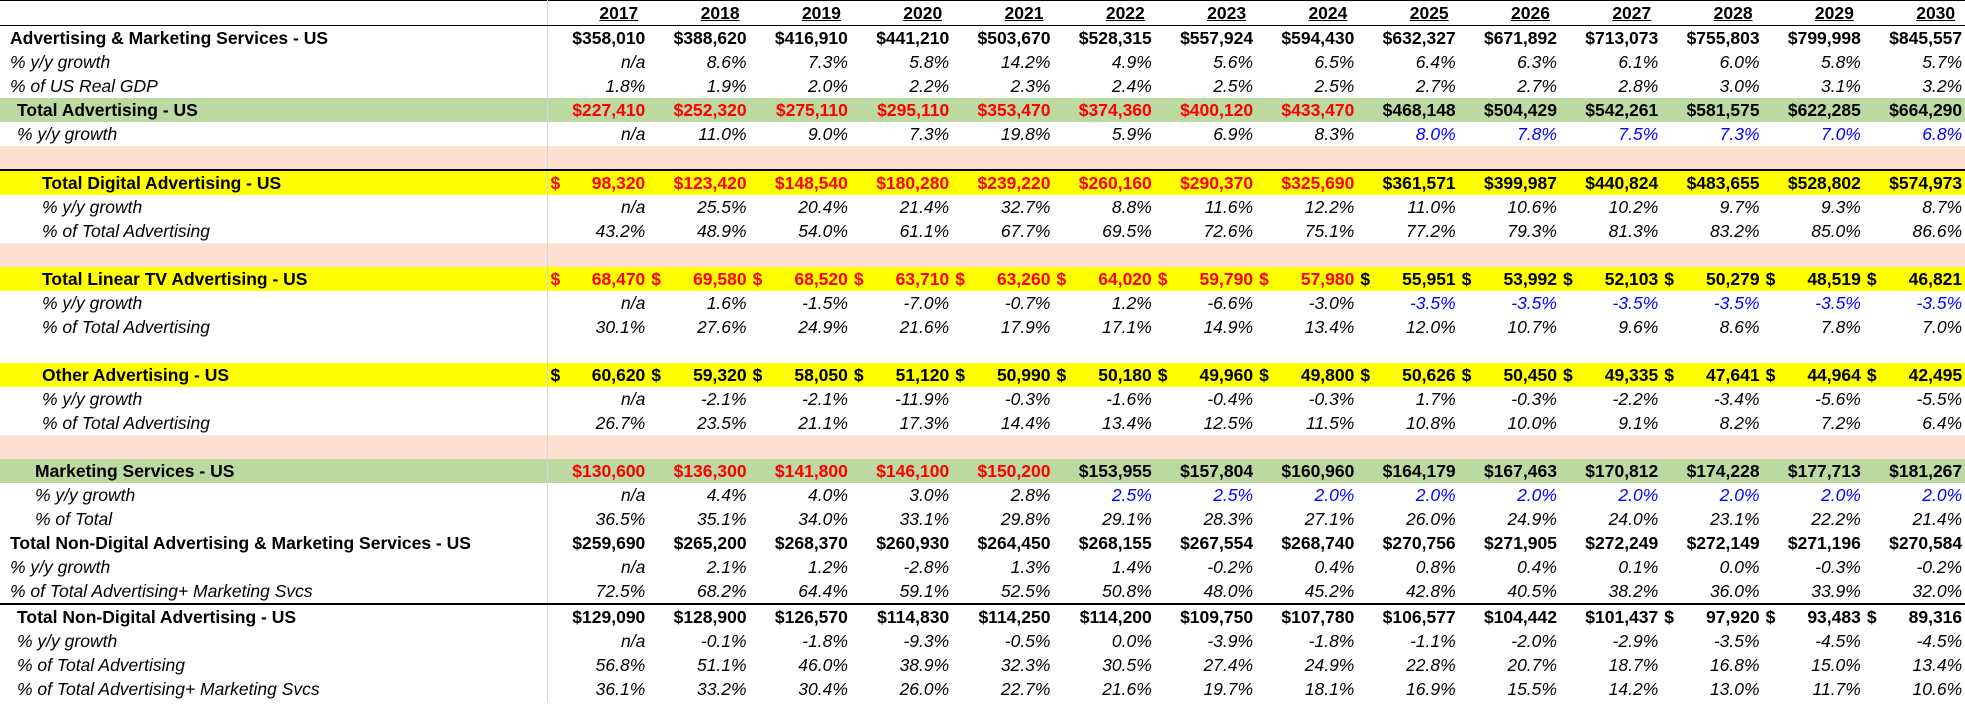 The height and width of the screenshot is (712, 1965). Describe the element at coordinates (1813, 616) in the screenshot. I see `value-cell: $93,483` at that location.